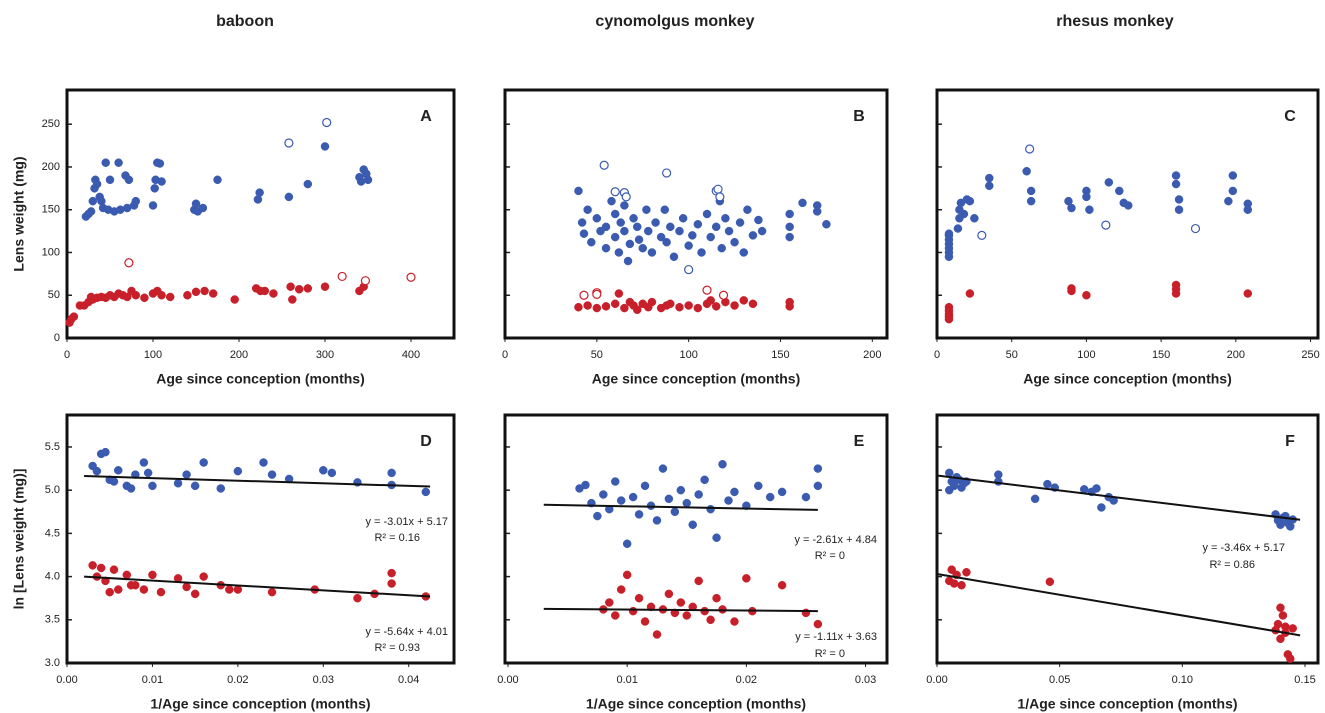  What do you see at coordinates (52, 663) in the screenshot?
I see `y-tick-label: 3.0` at bounding box center [52, 663].